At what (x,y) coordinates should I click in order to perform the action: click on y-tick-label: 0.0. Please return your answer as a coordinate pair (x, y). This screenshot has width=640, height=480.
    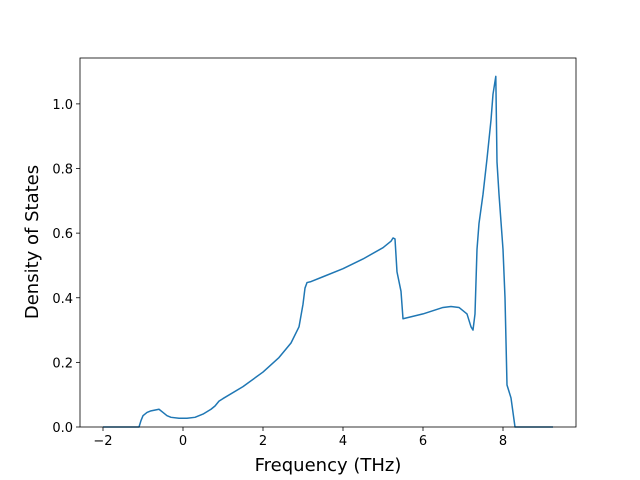
    Looking at the image, I should click on (62, 428).